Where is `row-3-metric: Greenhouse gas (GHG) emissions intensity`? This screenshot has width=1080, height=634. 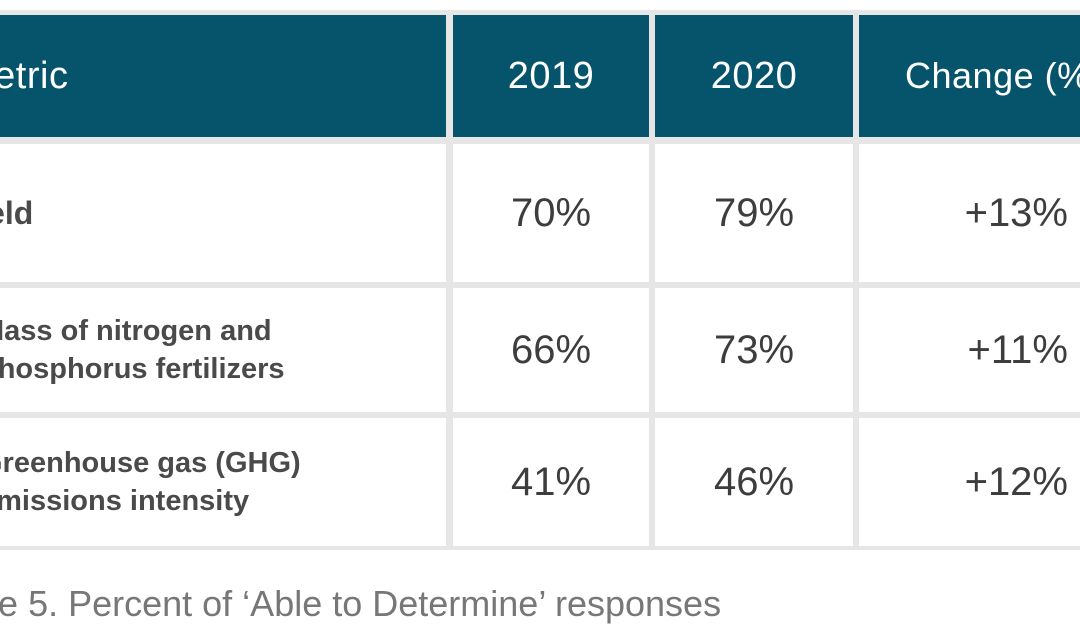
row-3-metric: Greenhouse gas (GHG) emissions intensity is located at coordinates (223, 482).